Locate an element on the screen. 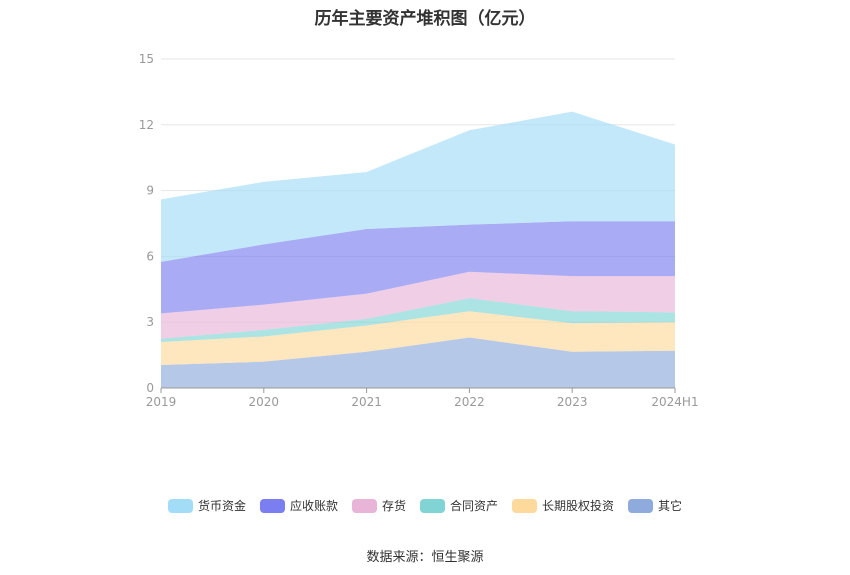 This screenshot has width=850, height=575. y-tick-label: 9 is located at coordinates (150, 191).